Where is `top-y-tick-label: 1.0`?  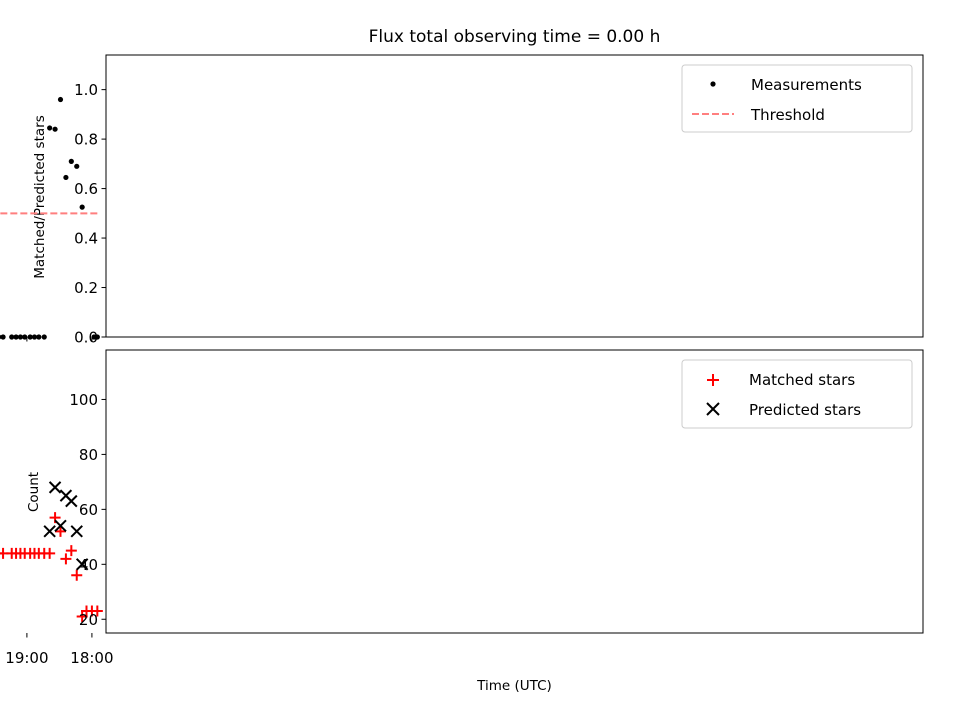
top-y-tick-label: 1.0 is located at coordinates (86, 90).